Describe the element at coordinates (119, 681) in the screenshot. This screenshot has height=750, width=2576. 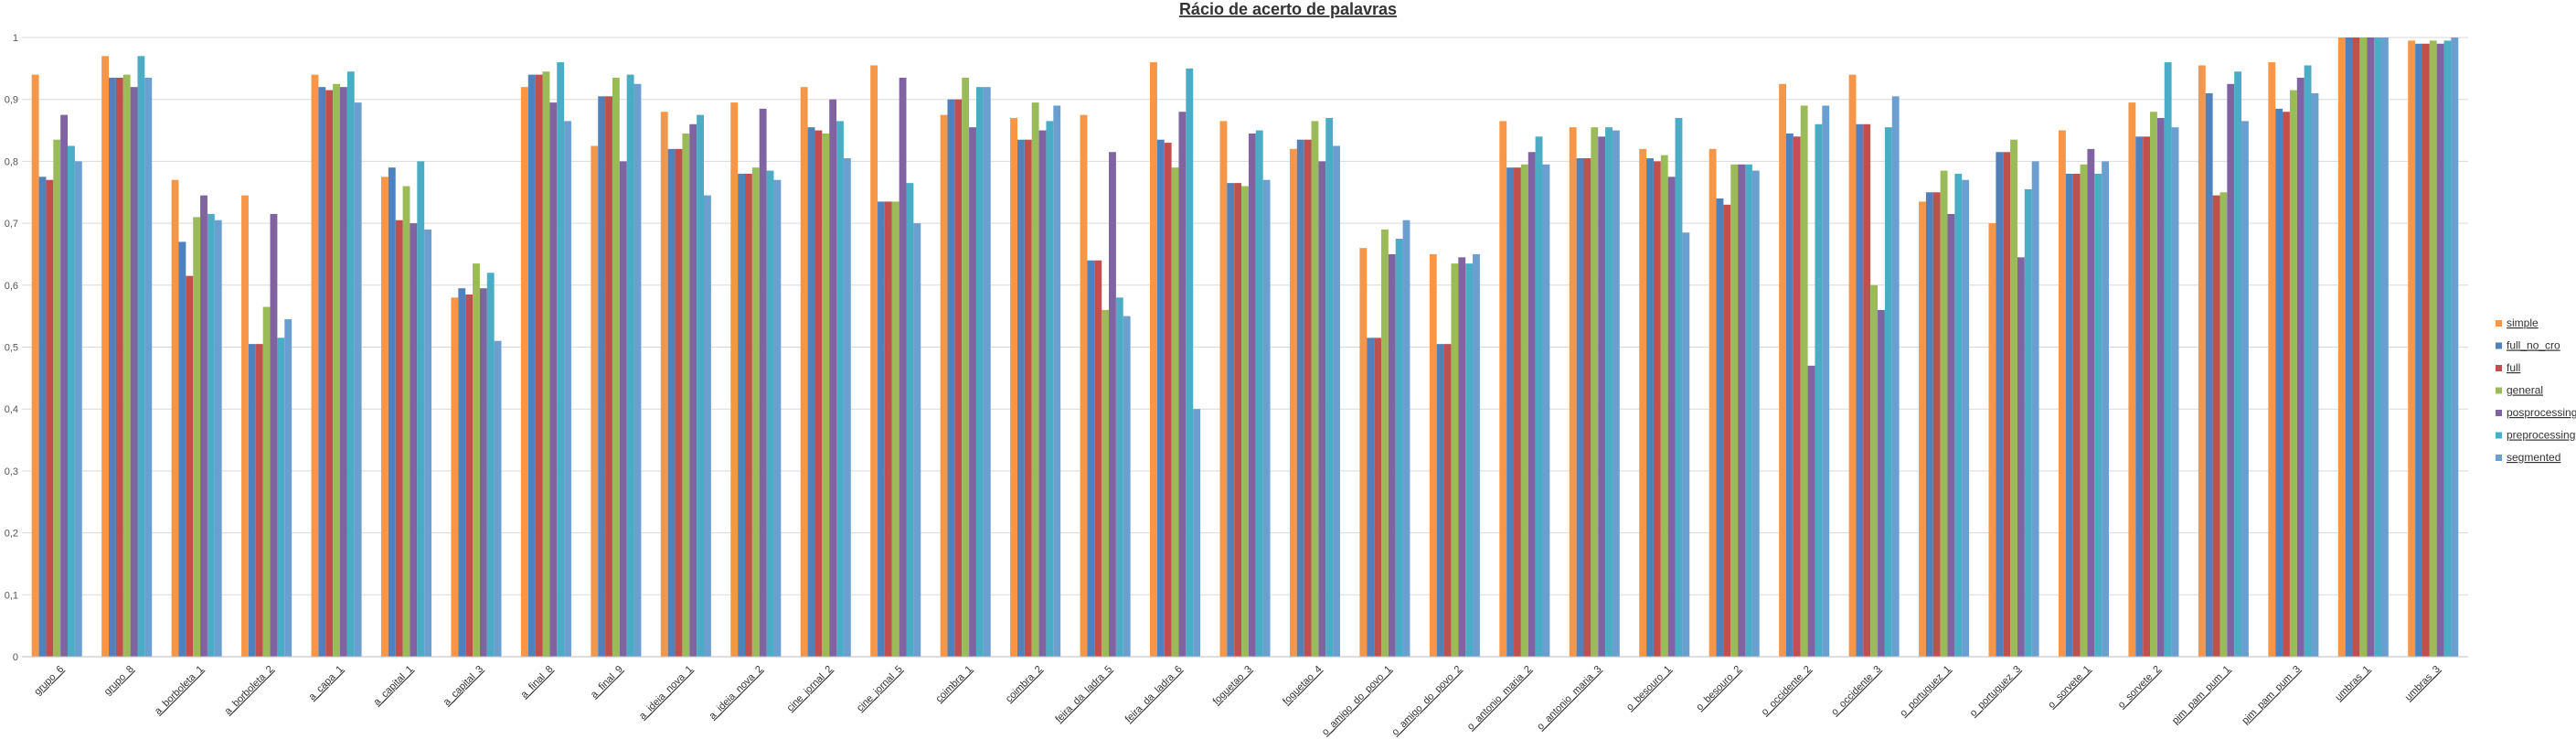
I see `x-tick-label: grupo_8` at that location.